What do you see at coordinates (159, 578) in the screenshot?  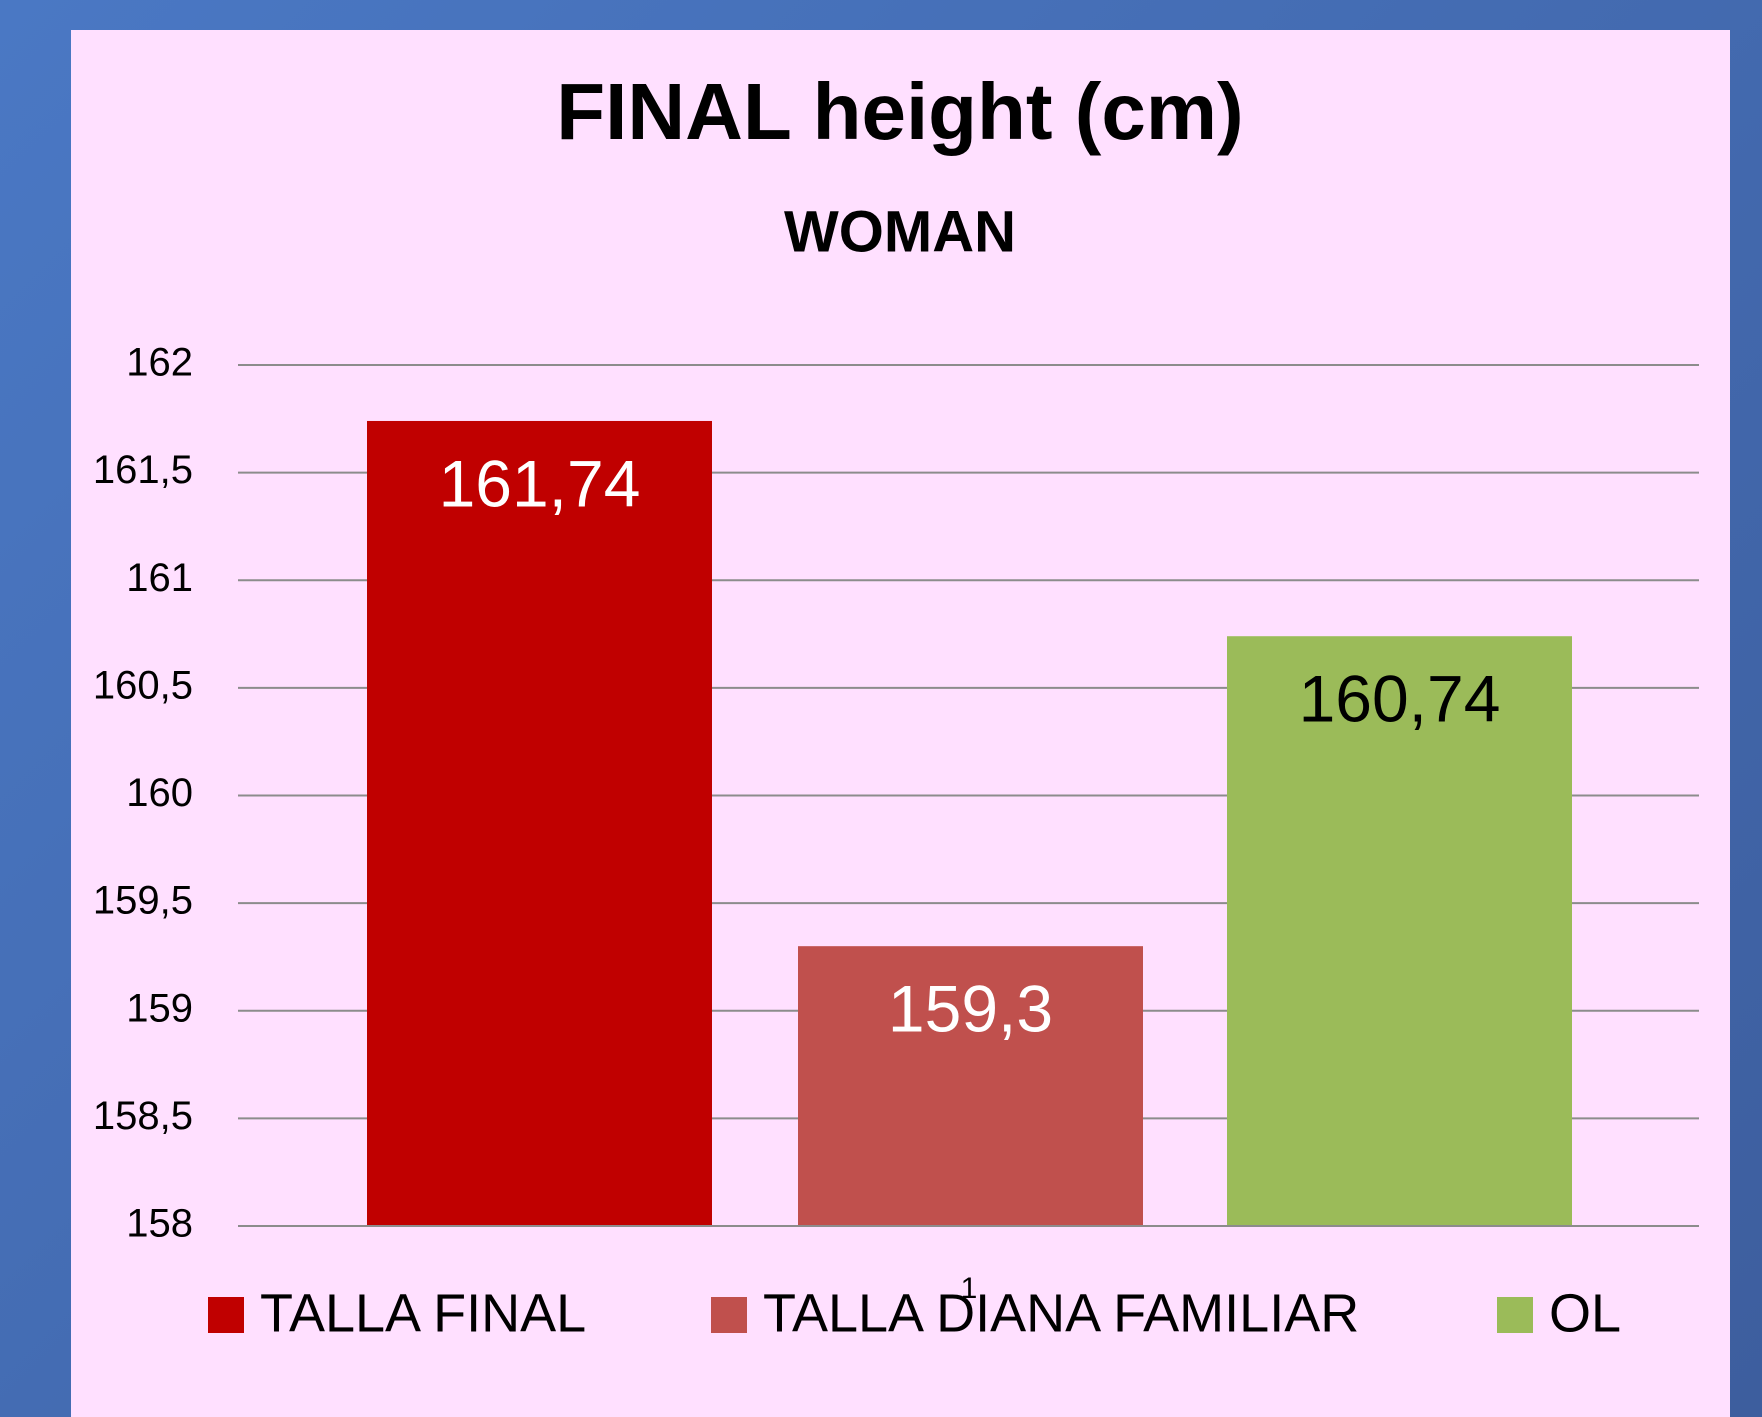 I see `y-tick-label: 161` at bounding box center [159, 578].